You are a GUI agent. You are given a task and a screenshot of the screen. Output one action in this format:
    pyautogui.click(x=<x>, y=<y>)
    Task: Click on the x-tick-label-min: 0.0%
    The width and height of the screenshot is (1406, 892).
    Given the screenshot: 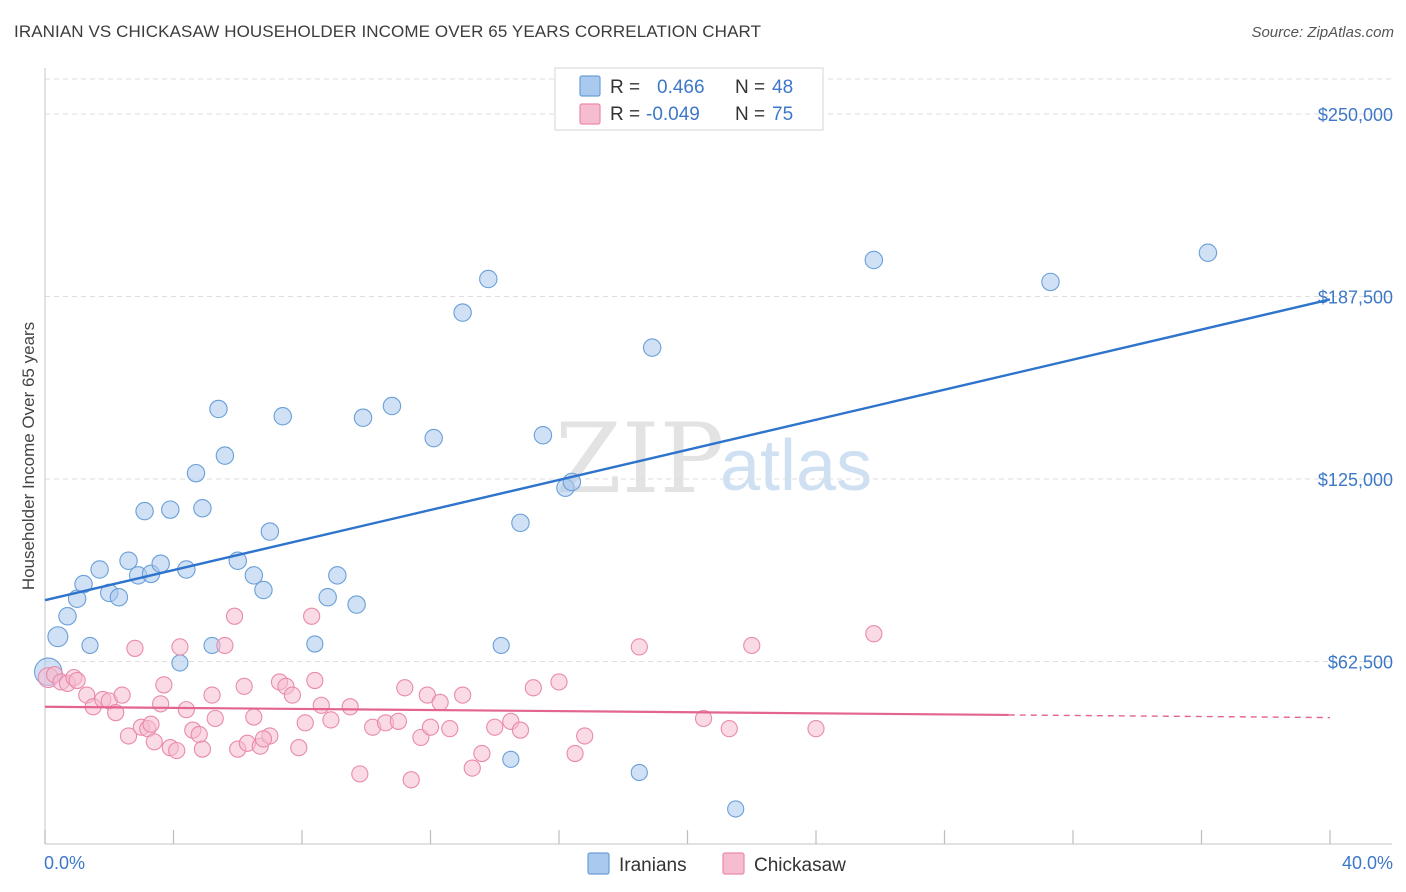 What is the action you would take?
    pyautogui.click(x=64, y=863)
    